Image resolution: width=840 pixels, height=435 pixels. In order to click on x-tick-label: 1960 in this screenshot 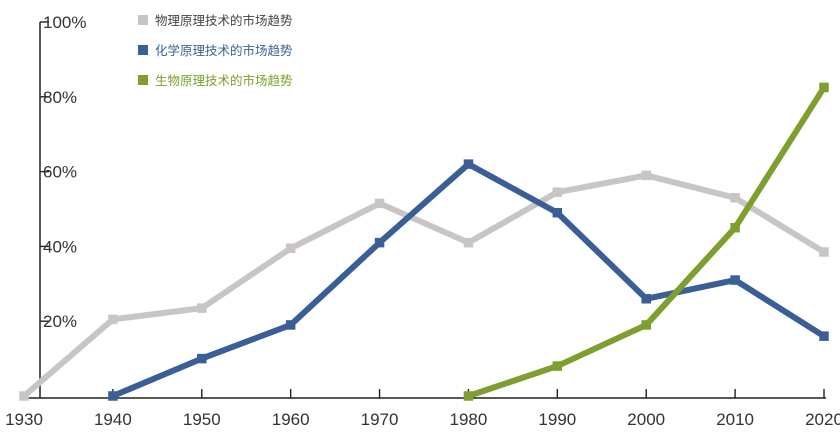, I will do `click(291, 419)`.